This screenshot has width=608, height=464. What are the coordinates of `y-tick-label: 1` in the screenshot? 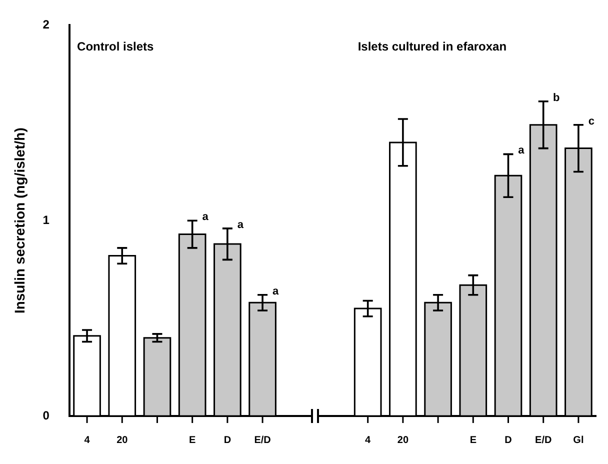 It's located at (46, 219).